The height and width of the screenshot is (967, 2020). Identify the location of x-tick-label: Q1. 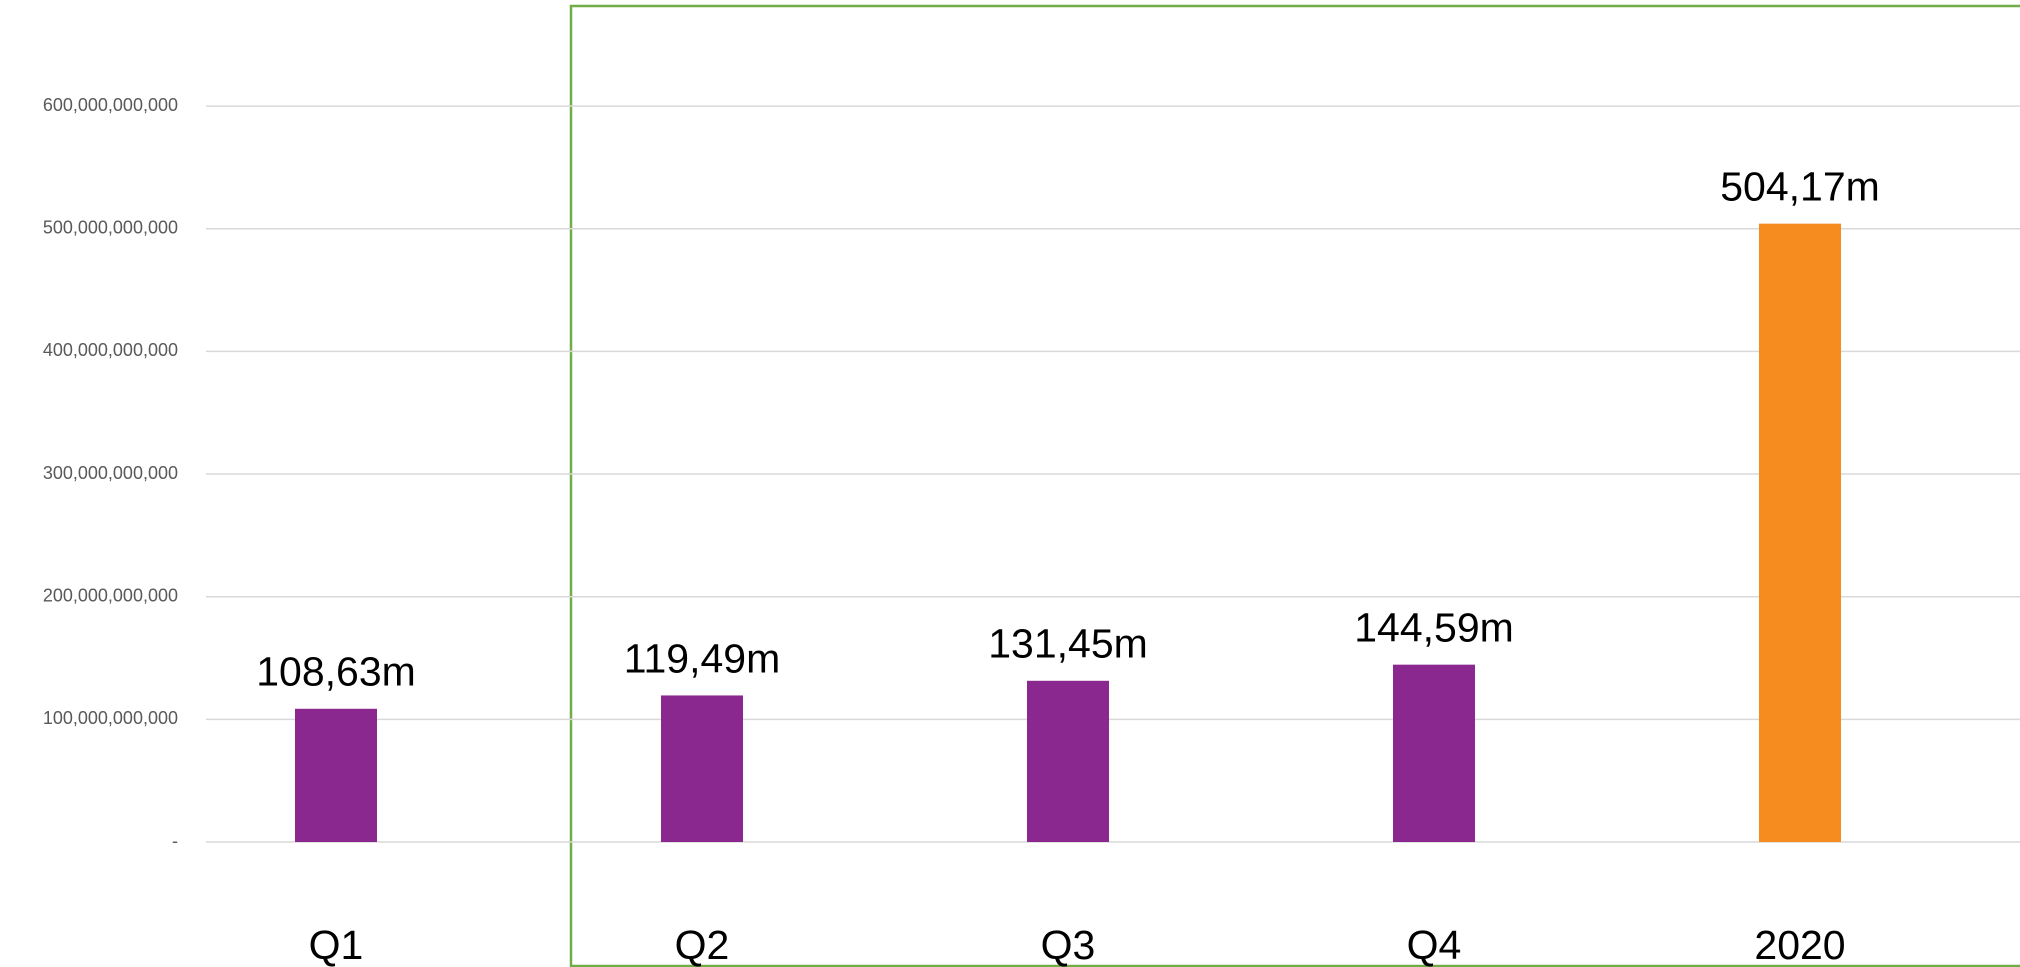
(336, 944).